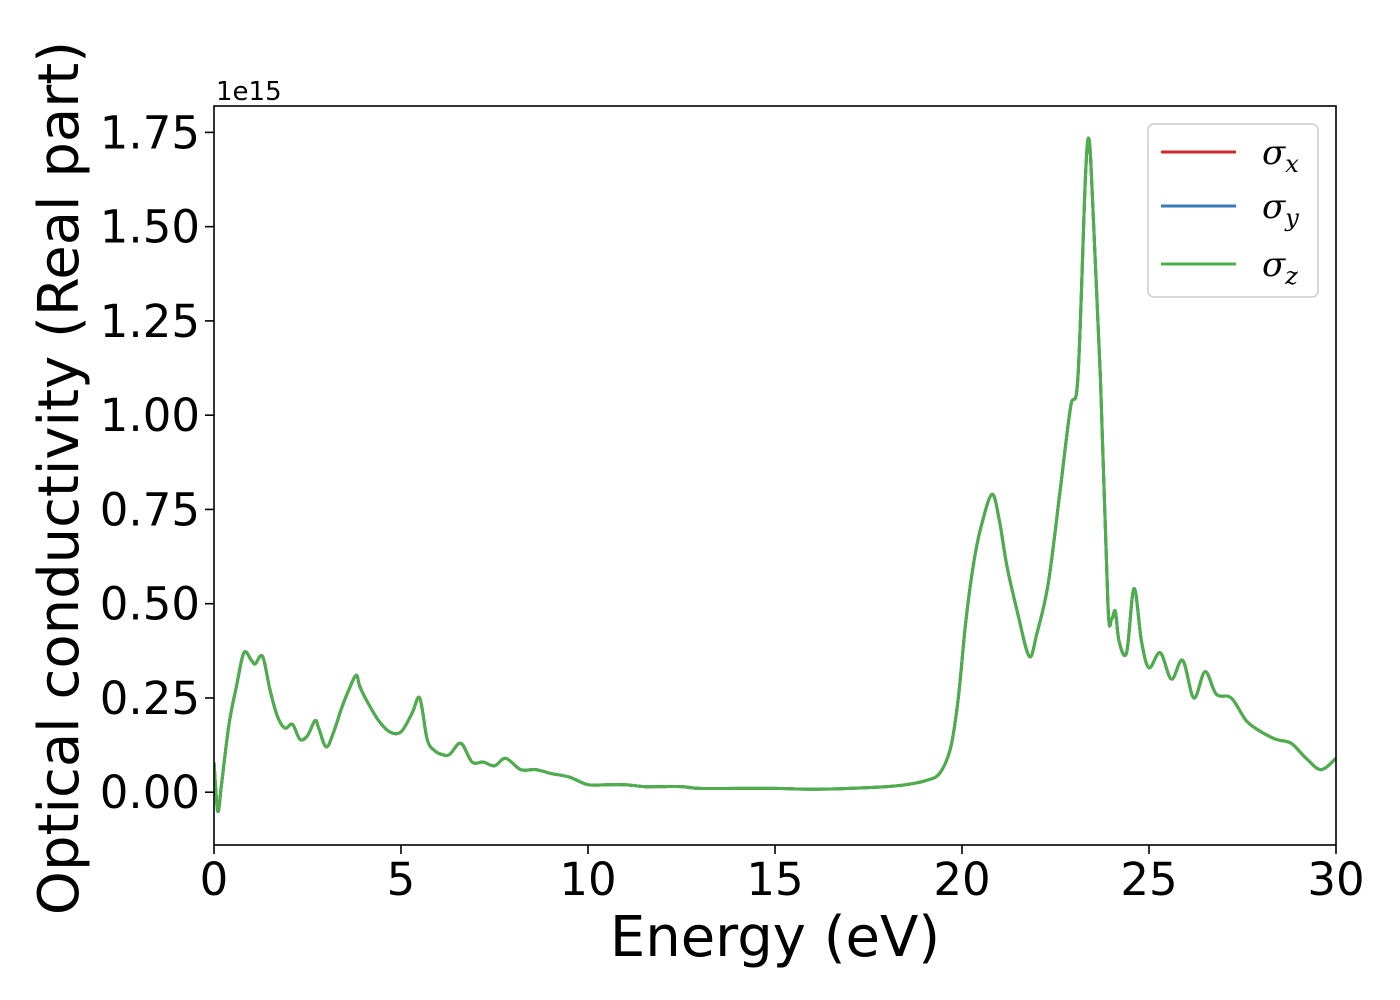  What do you see at coordinates (587, 879) in the screenshot?
I see `x-tick-label: 10` at bounding box center [587, 879].